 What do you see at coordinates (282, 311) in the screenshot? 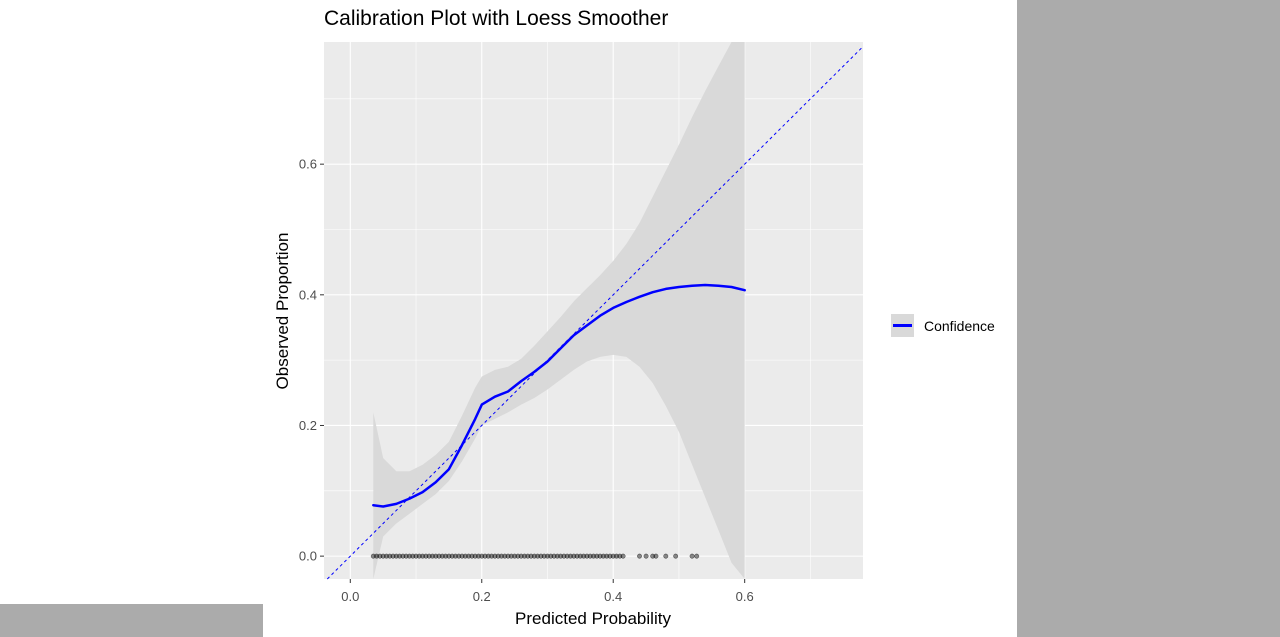
I see `y-axis-title: Observed Proportion` at bounding box center [282, 311].